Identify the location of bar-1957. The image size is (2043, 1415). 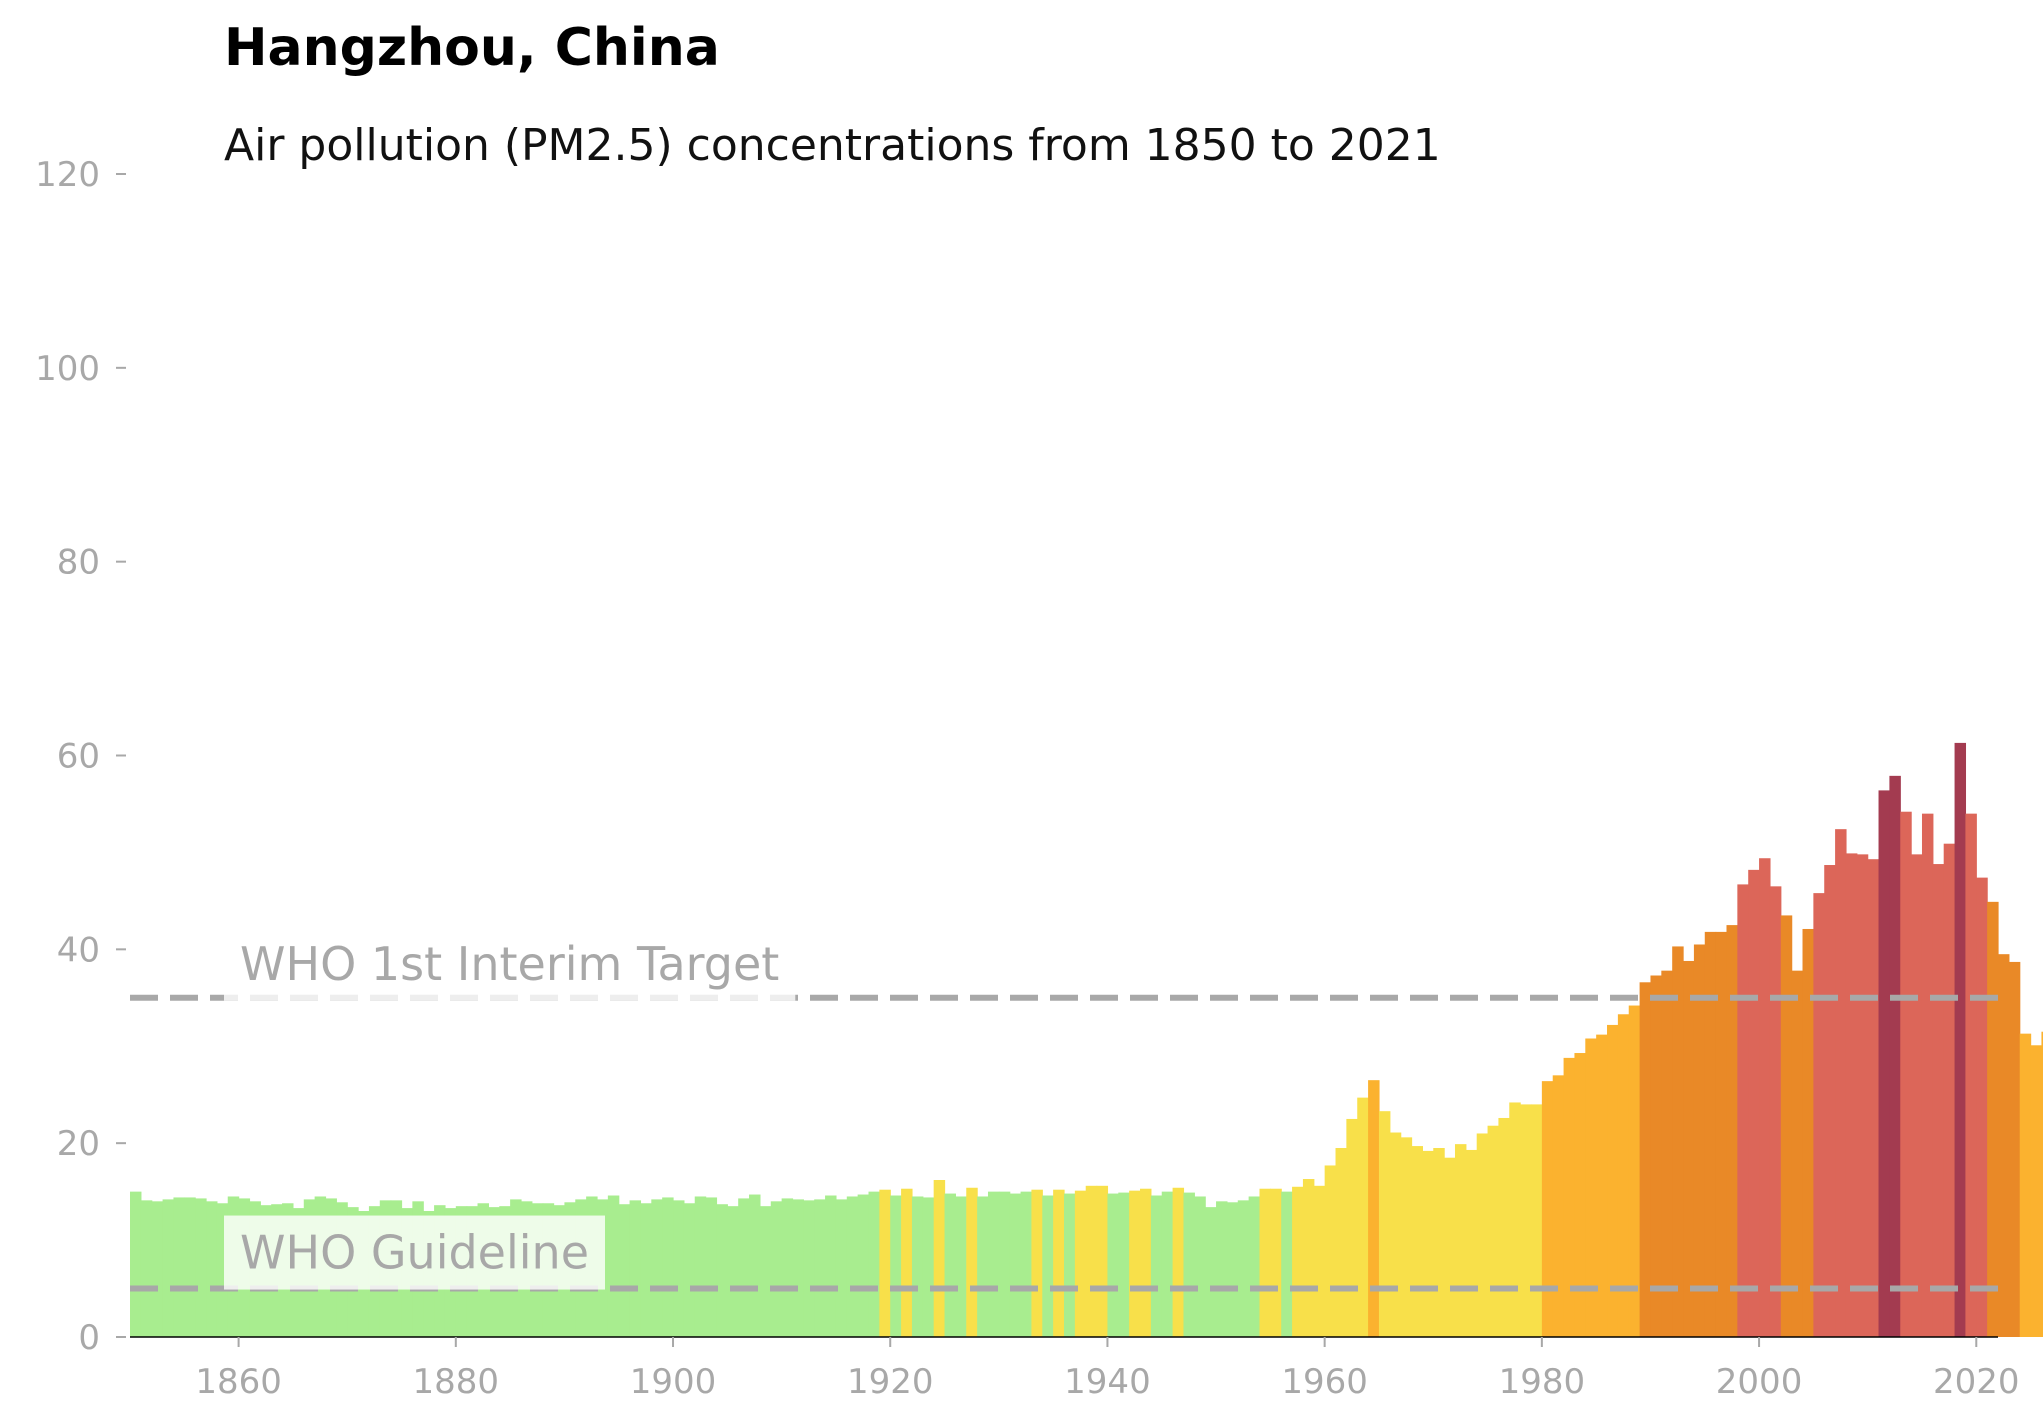
(1298, 1261).